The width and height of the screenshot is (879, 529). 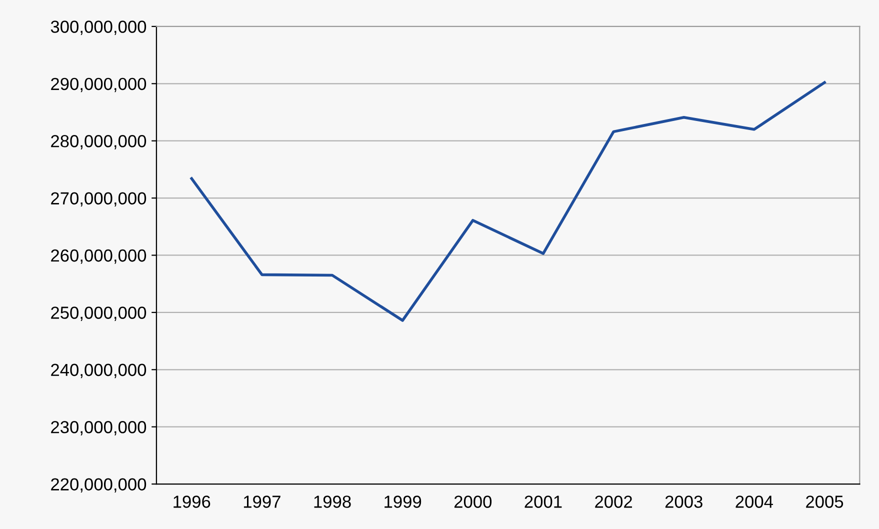 What do you see at coordinates (262, 502) in the screenshot?
I see `x-tick-label: 1997` at bounding box center [262, 502].